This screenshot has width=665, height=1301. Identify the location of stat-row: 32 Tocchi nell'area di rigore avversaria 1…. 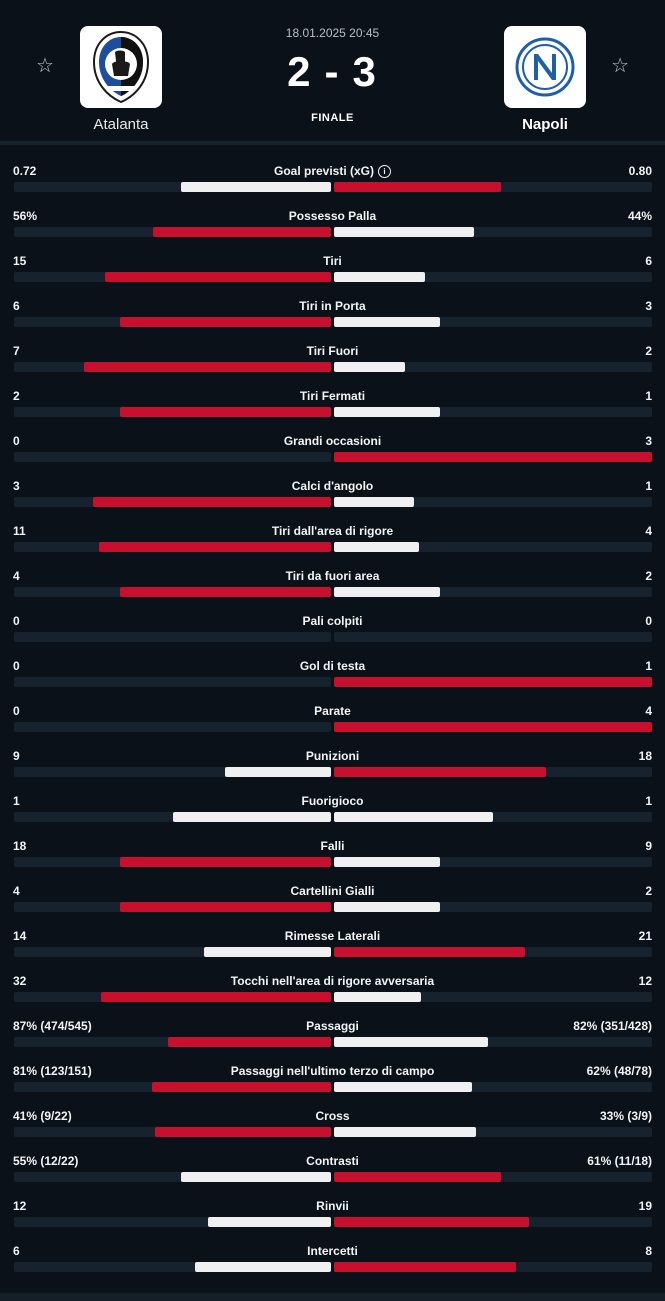
(332, 982).